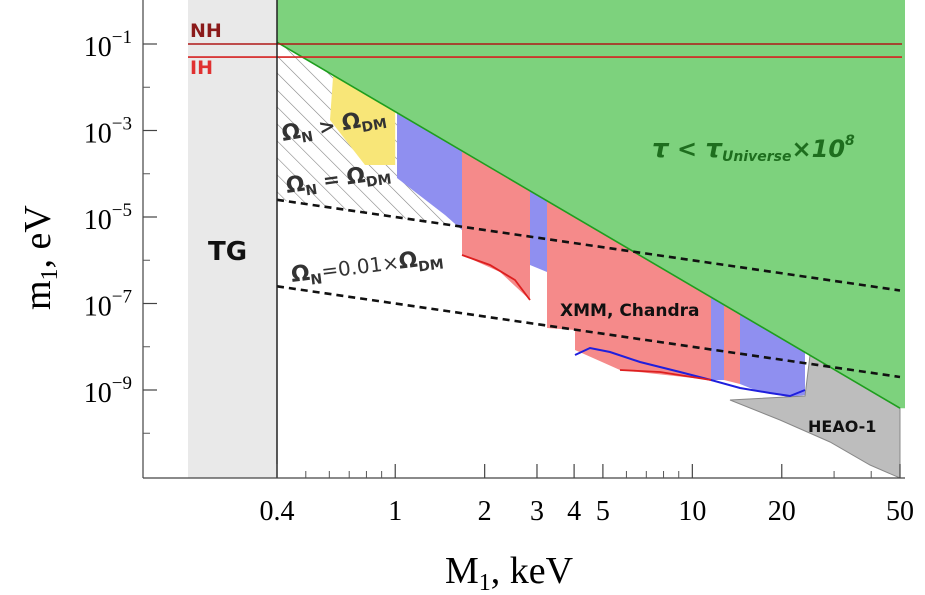  What do you see at coordinates (206, 31) in the screenshot?
I see `nh-label: NH` at bounding box center [206, 31].